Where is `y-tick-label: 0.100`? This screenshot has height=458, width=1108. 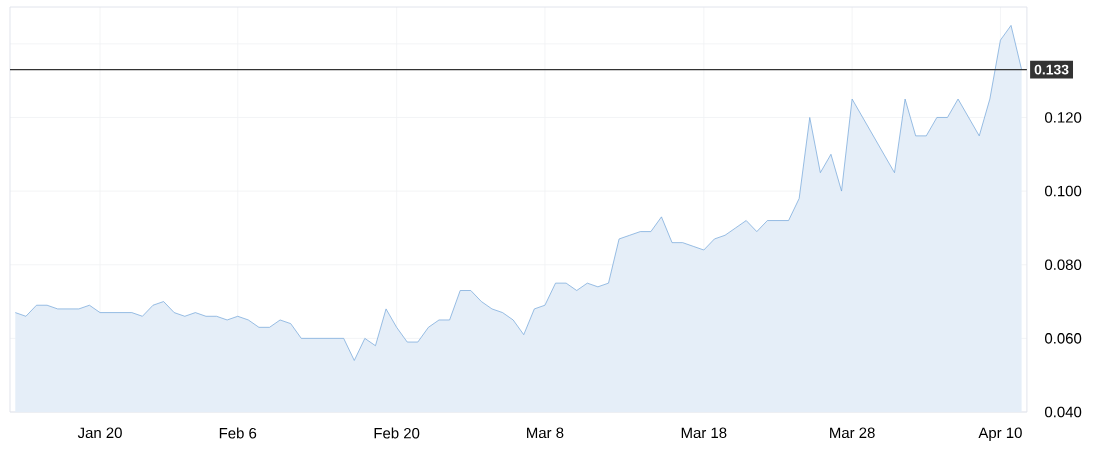
y-tick-label: 0.100 is located at coordinates (1063, 191).